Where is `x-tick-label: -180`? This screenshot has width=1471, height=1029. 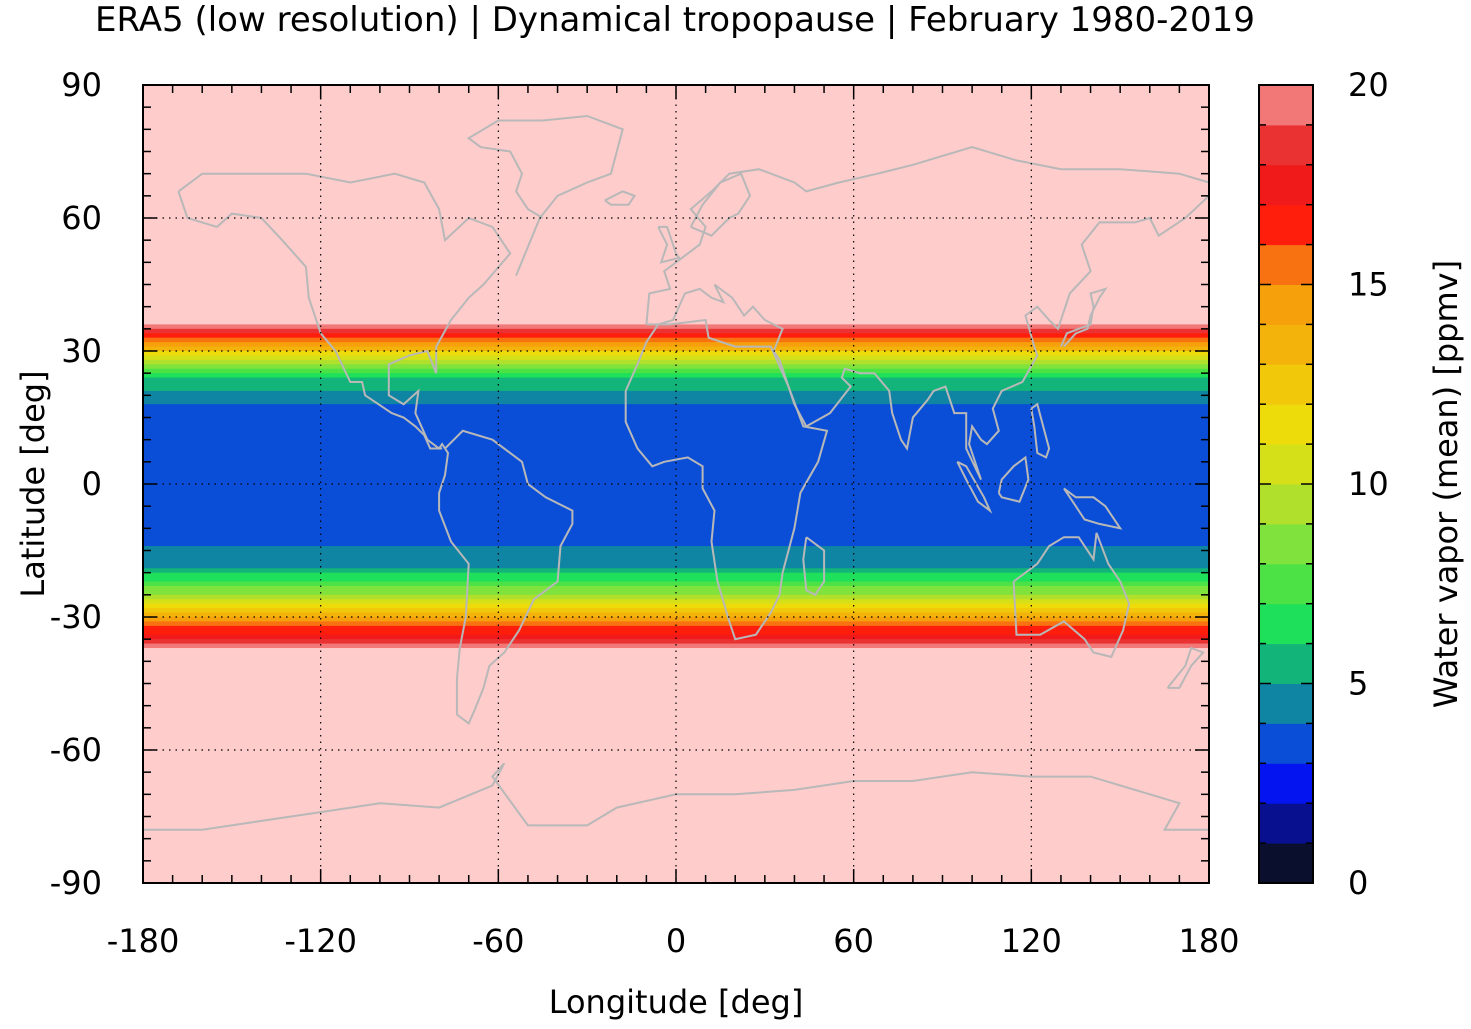
x-tick-label: -180 is located at coordinates (143, 941).